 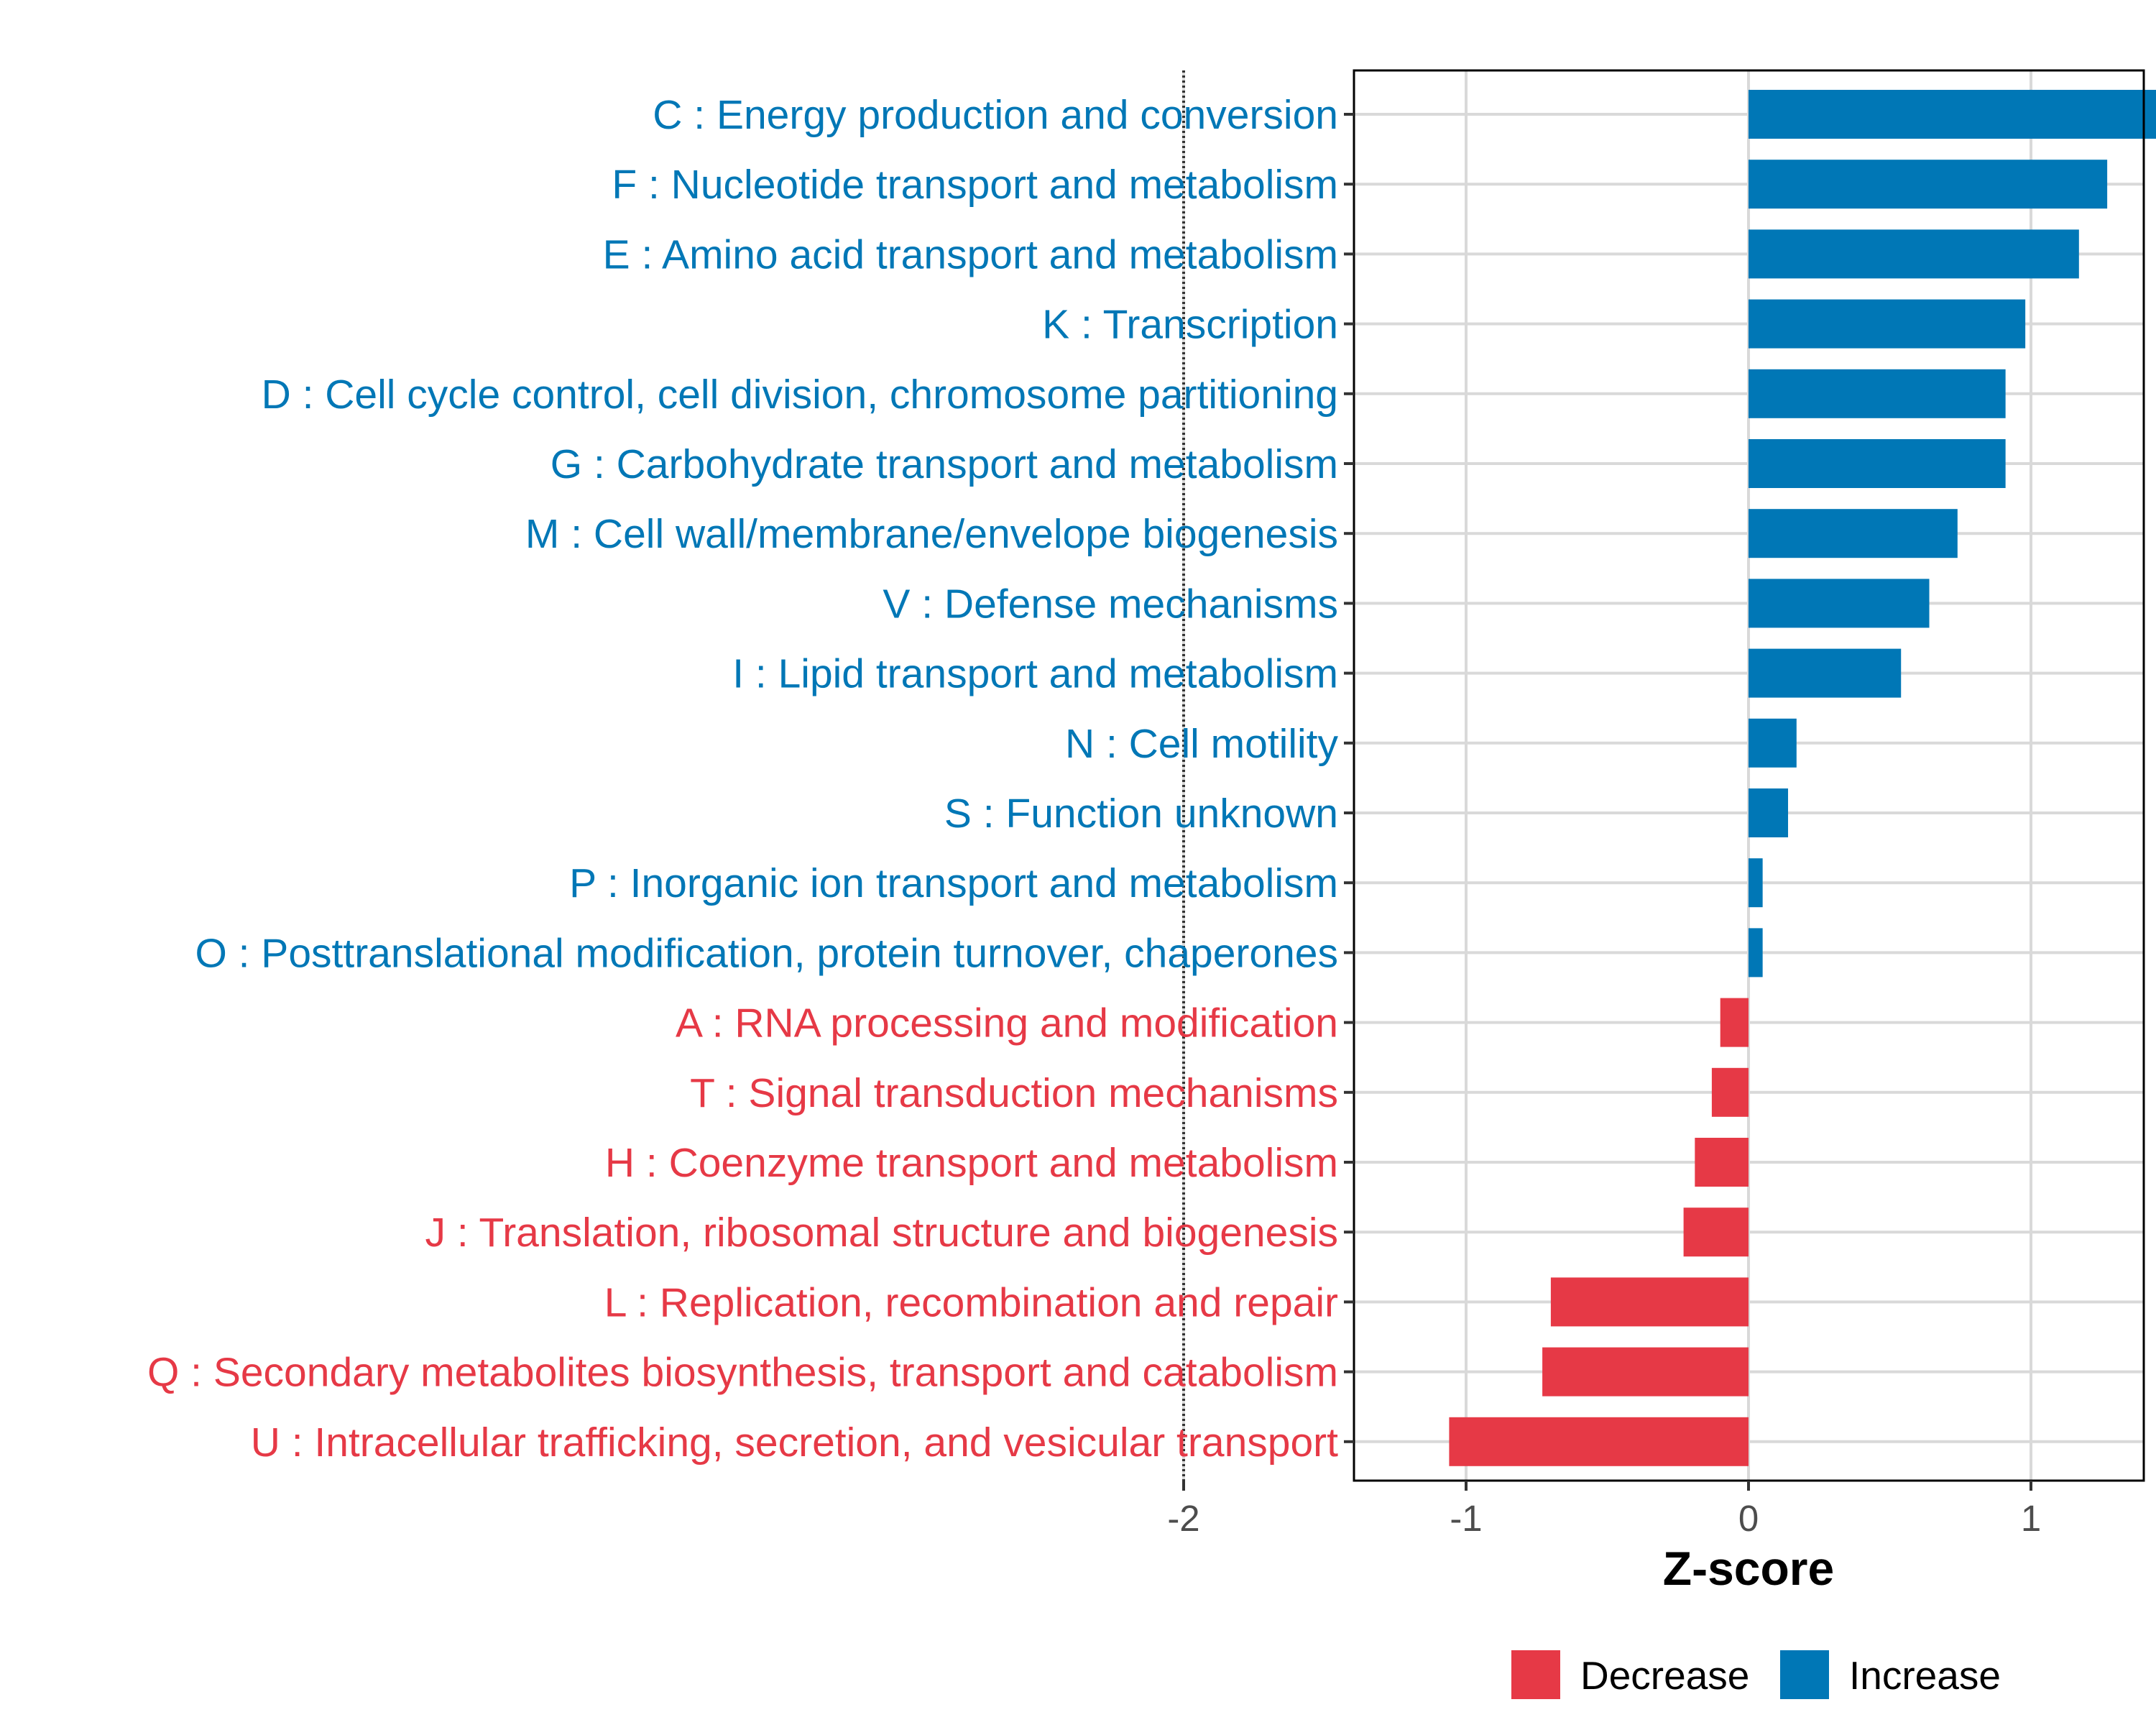 What do you see at coordinates (1925, 1675) in the screenshot?
I see `legend-label: Increase` at bounding box center [1925, 1675].